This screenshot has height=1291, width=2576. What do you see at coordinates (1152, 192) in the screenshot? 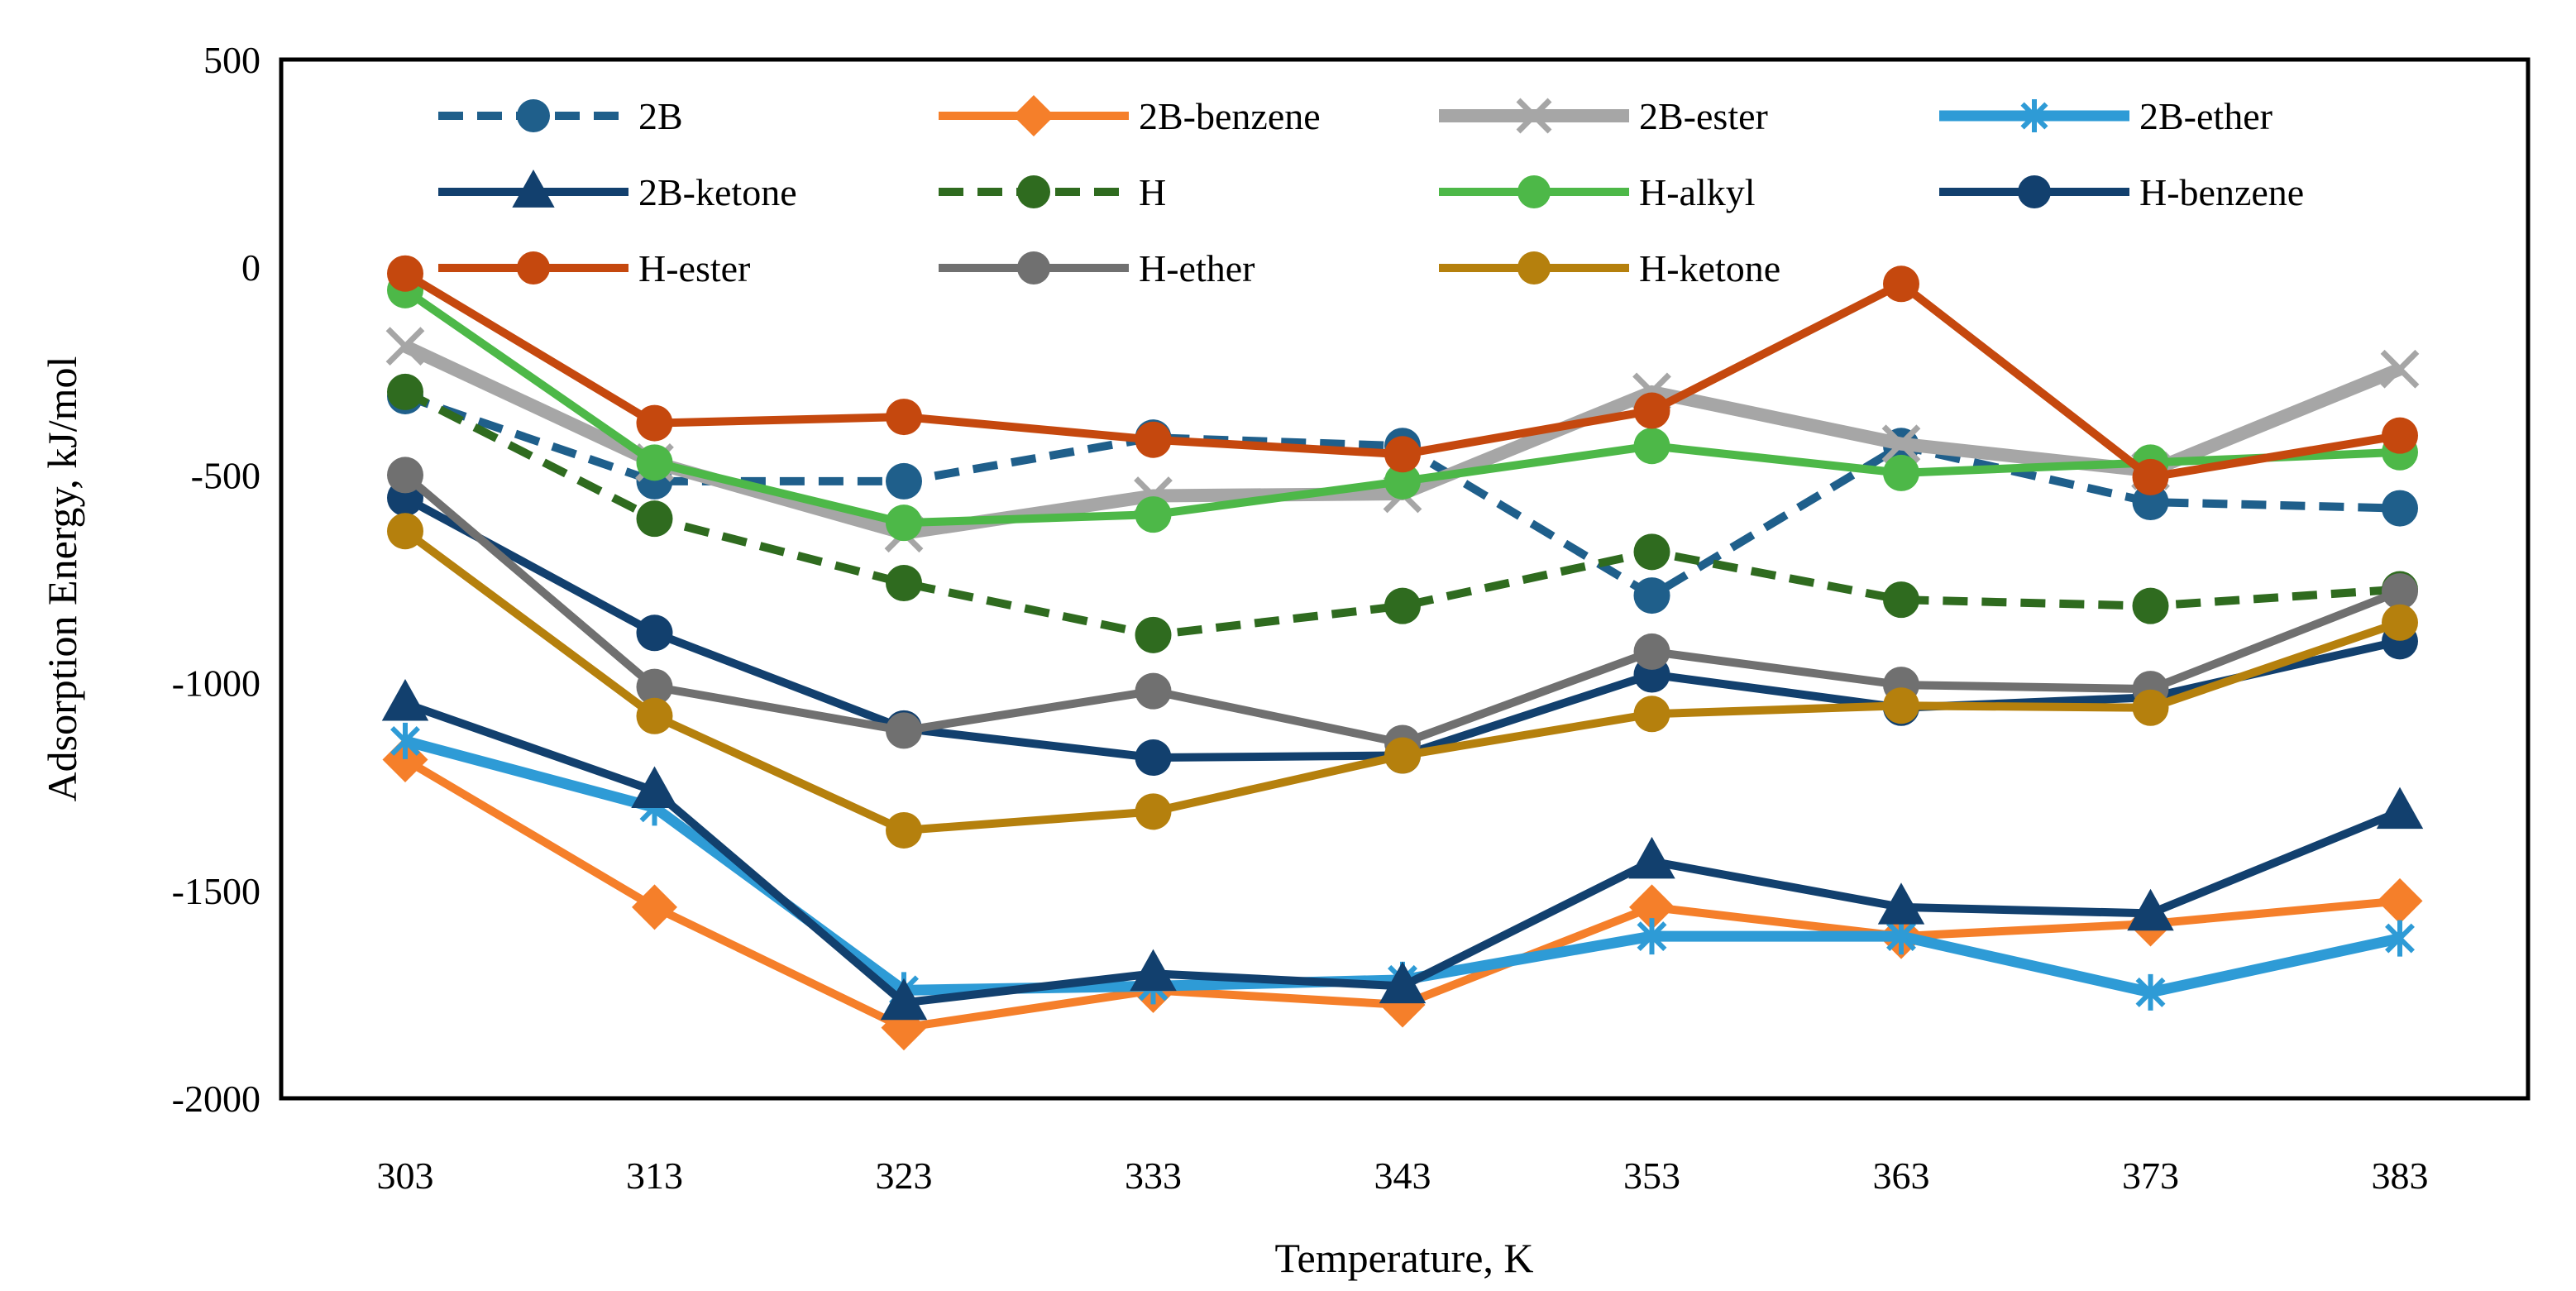
I see `legend-label: H` at bounding box center [1152, 192].